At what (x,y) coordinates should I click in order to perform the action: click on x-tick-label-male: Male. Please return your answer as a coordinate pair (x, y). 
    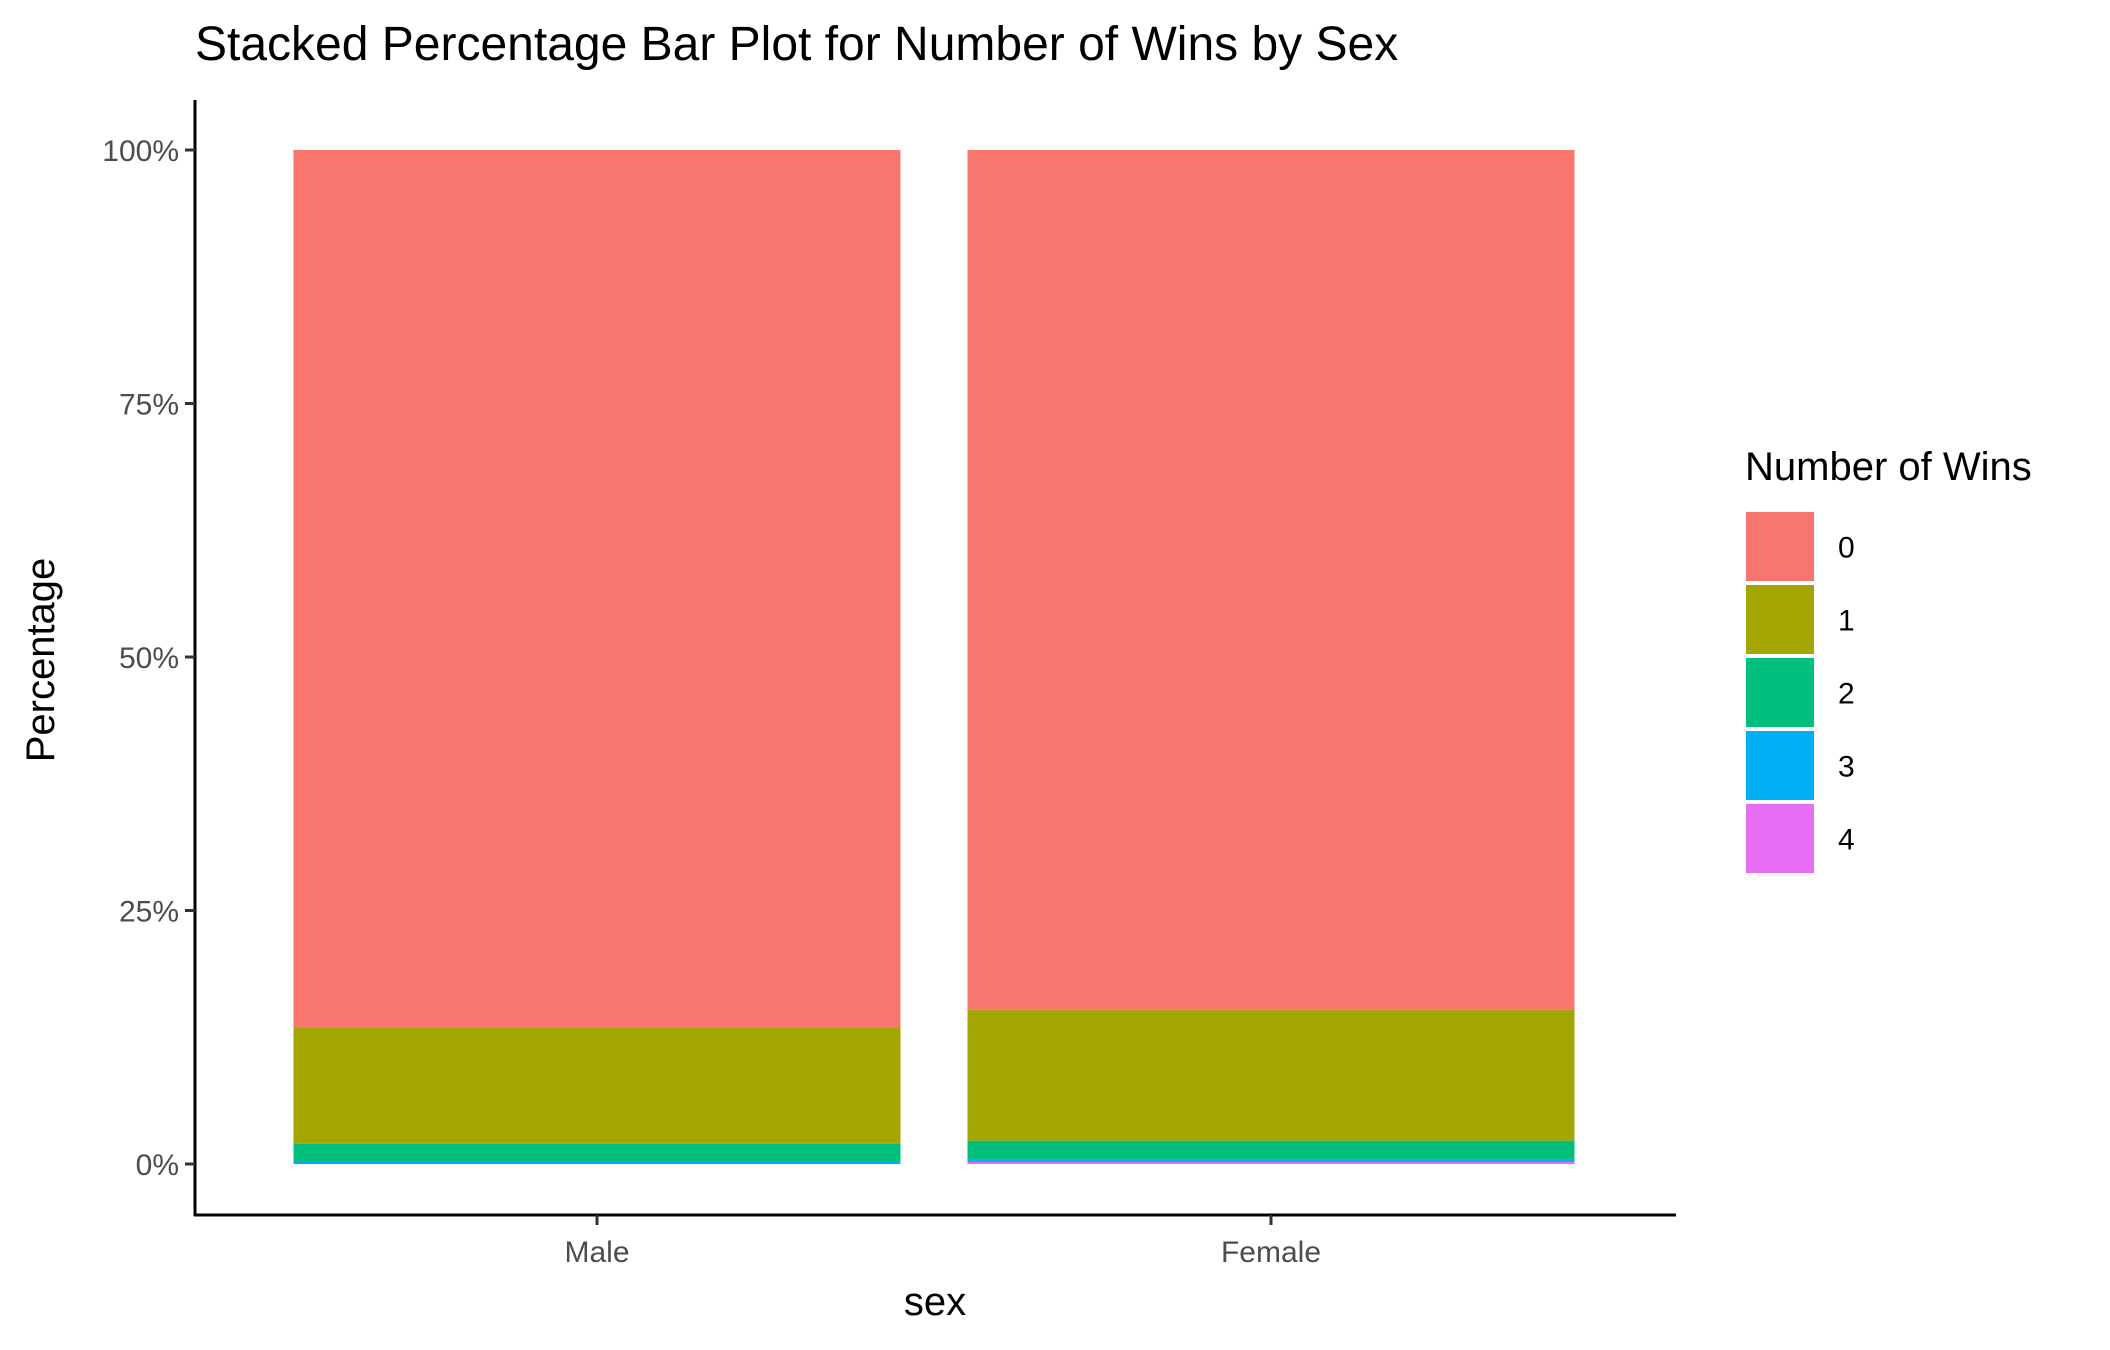
    Looking at the image, I should click on (596, 1252).